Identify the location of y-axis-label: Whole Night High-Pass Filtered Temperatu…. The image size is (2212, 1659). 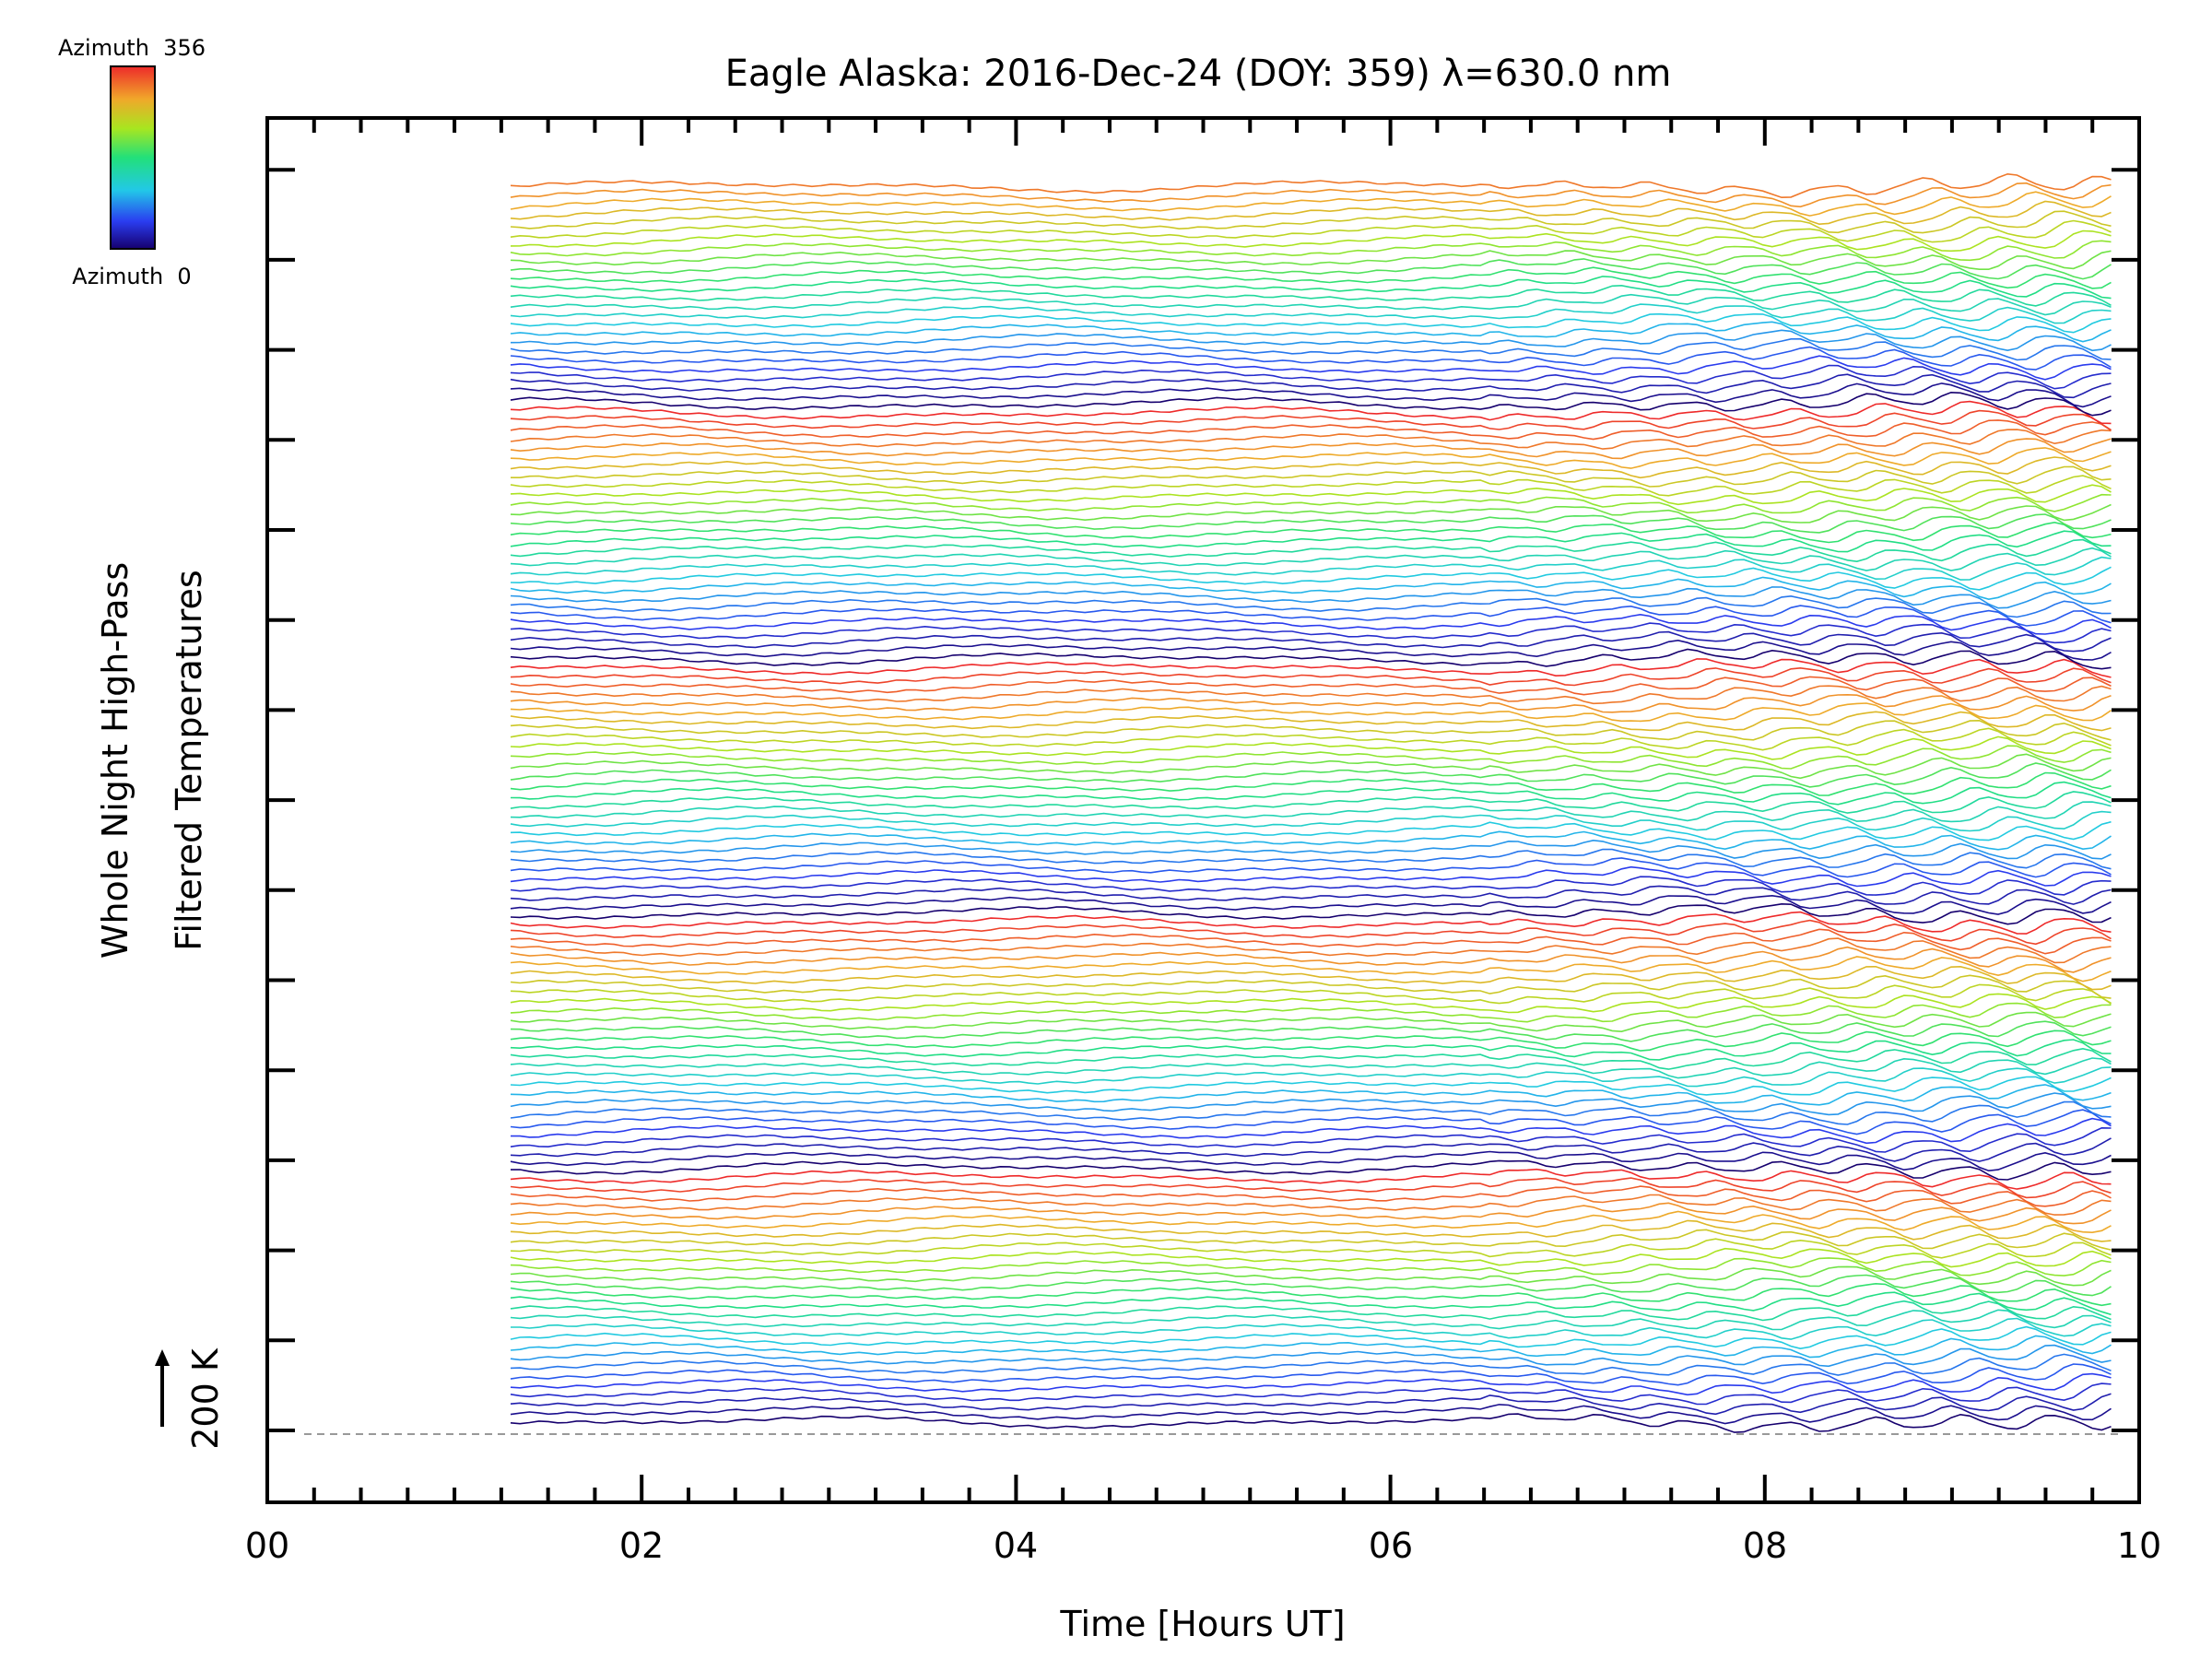
(152, 760).